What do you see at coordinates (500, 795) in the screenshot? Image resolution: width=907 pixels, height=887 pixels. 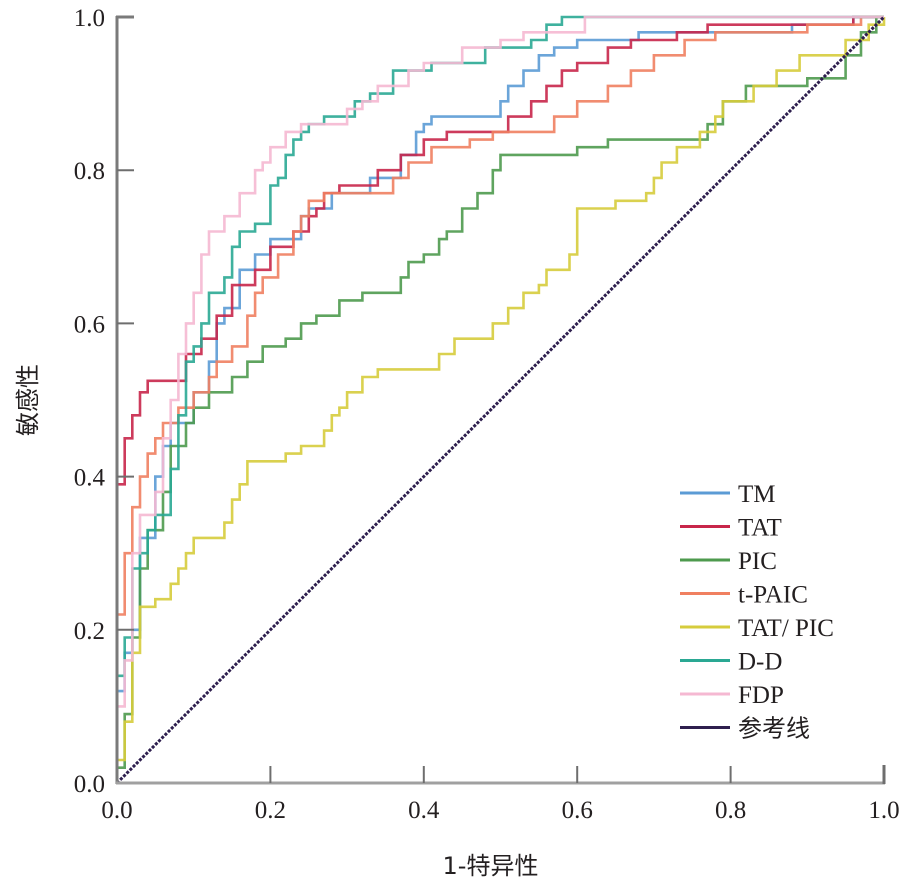 I see `x-ticks: 0.0 0.2 0.4 0.6 0.8 1.0` at bounding box center [500, 795].